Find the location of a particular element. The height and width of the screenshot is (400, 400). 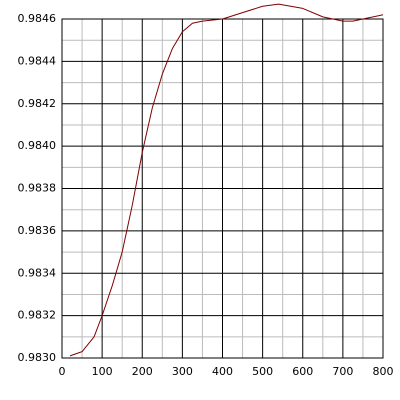

x-tick-label: 400 is located at coordinates (222, 371).